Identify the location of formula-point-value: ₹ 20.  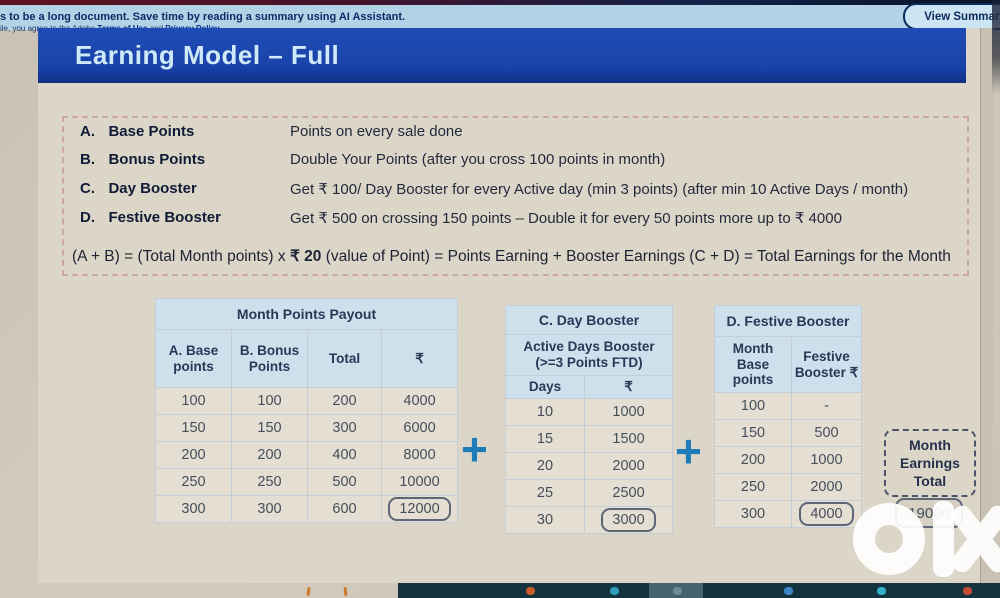
(305, 256).